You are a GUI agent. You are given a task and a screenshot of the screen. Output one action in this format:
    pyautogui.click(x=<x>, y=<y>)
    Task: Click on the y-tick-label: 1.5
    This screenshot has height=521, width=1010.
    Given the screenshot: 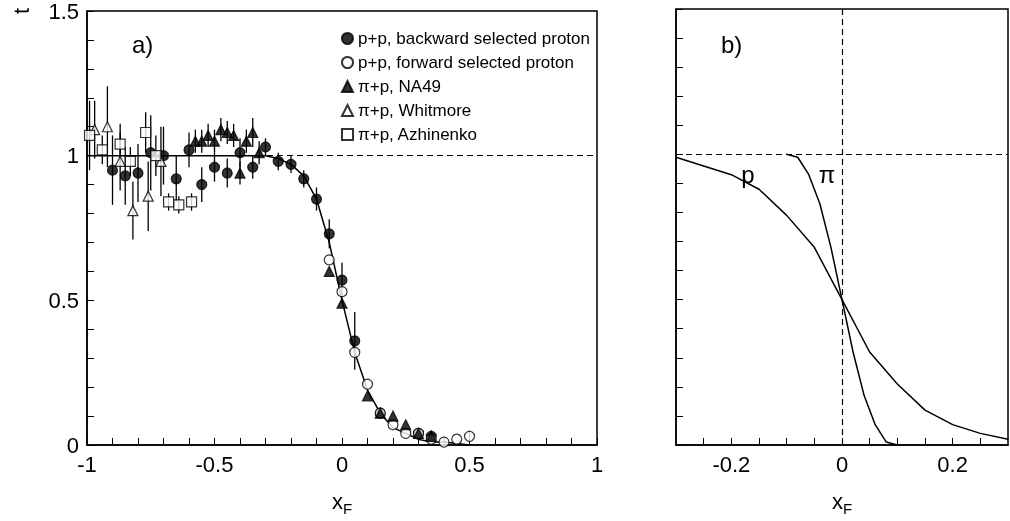 What is the action you would take?
    pyautogui.click(x=63, y=12)
    